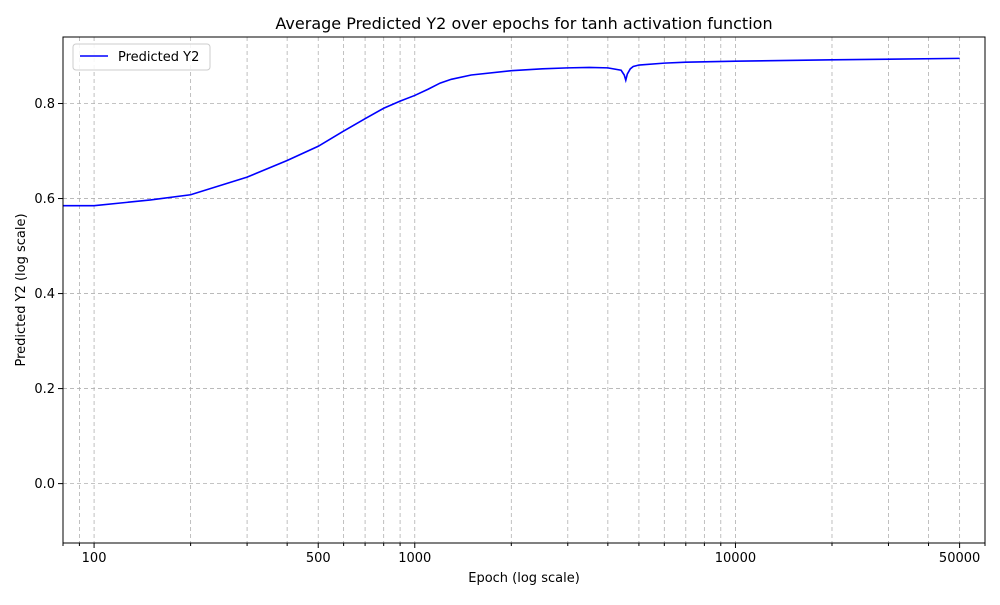  What do you see at coordinates (414, 558) in the screenshot?
I see `x-tick-label: 1000` at bounding box center [414, 558].